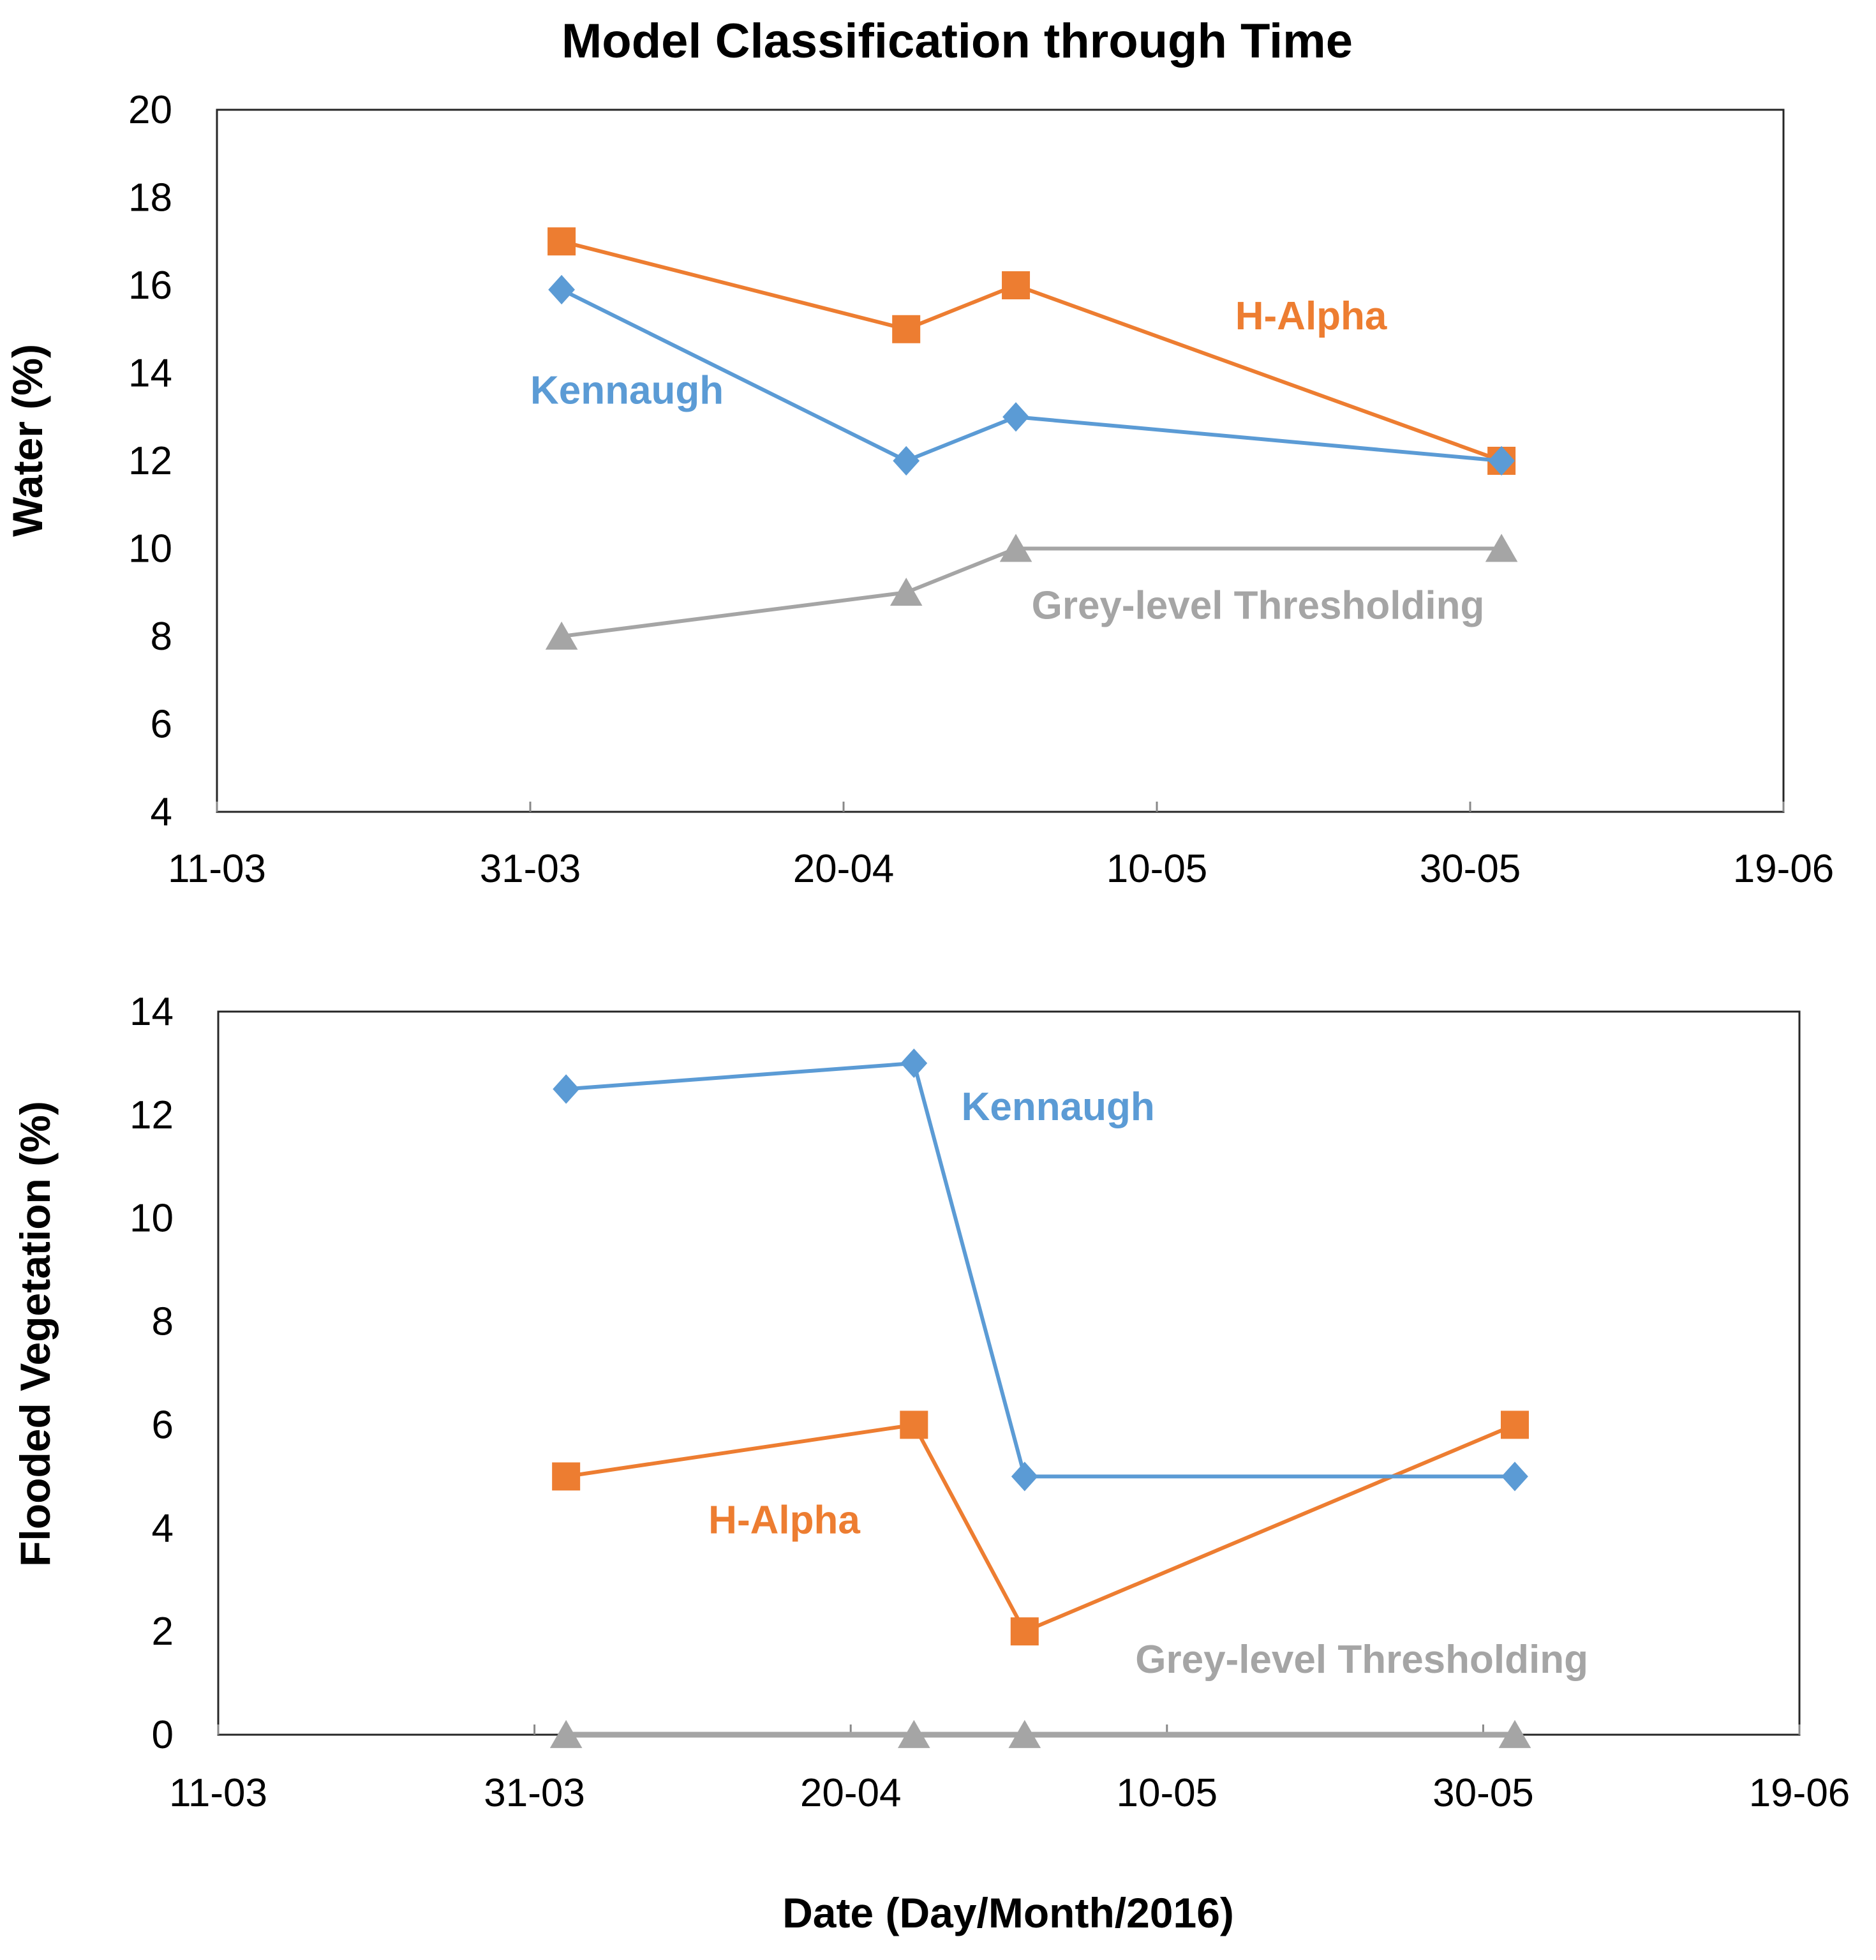  What do you see at coordinates (152, 1012) in the screenshot?
I see `flooded-vegetation-y-tick-label: 14` at bounding box center [152, 1012].